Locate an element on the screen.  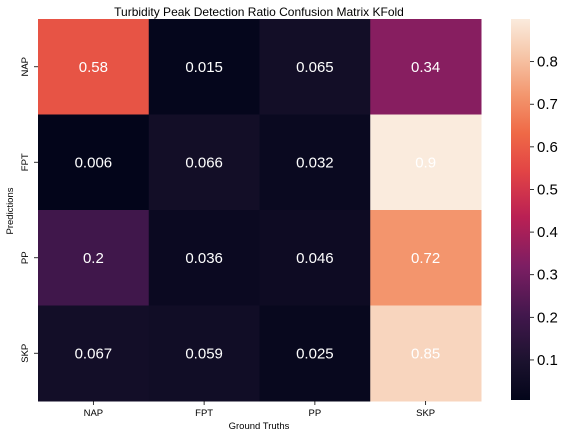
colorbar-tick-label: 0.6 is located at coordinates (547, 147).